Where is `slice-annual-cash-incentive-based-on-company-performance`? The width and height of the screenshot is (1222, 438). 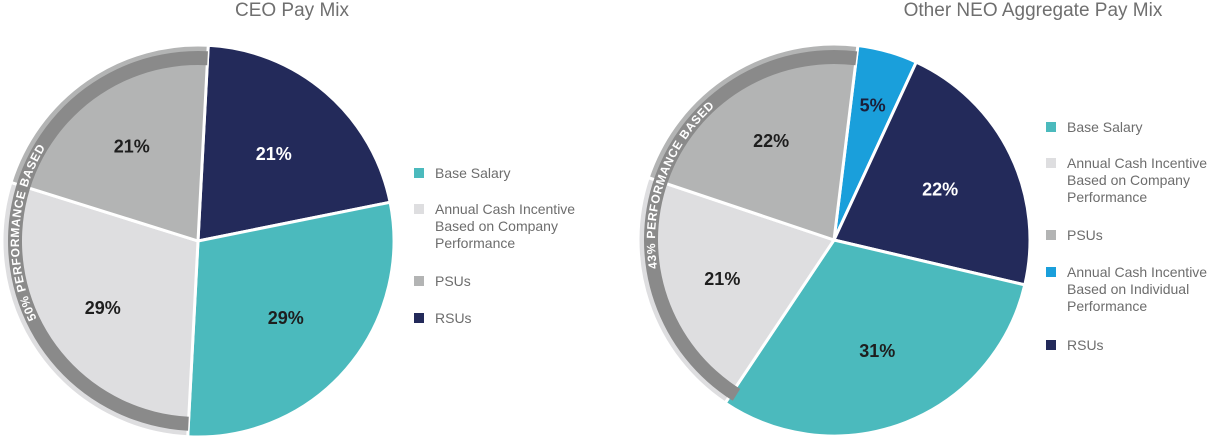 slice-annual-cash-incentive-based-on-company-performance is located at coordinates (100, 309).